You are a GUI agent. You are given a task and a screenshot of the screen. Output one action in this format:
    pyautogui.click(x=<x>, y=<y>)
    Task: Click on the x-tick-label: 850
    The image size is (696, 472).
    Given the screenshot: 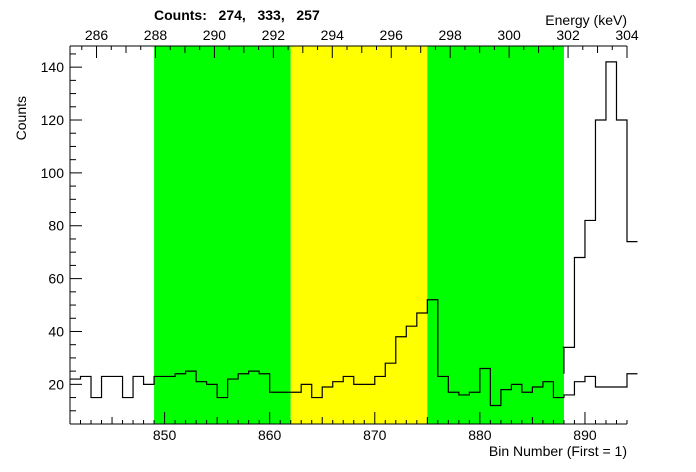 What is the action you would take?
    pyautogui.click(x=165, y=435)
    